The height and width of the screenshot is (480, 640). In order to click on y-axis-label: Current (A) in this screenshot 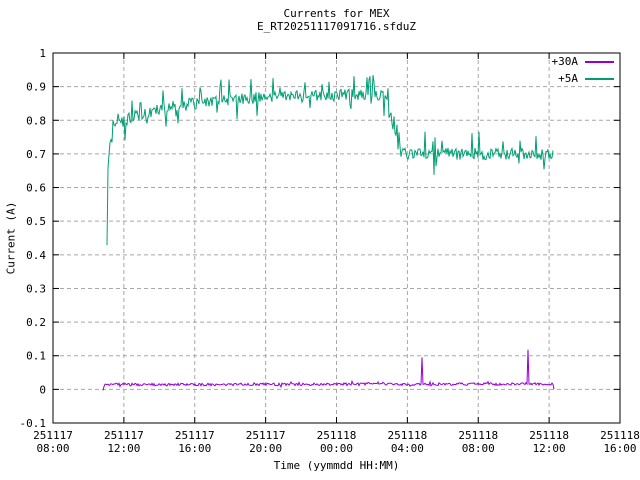, I will do `click(11, 238)`.